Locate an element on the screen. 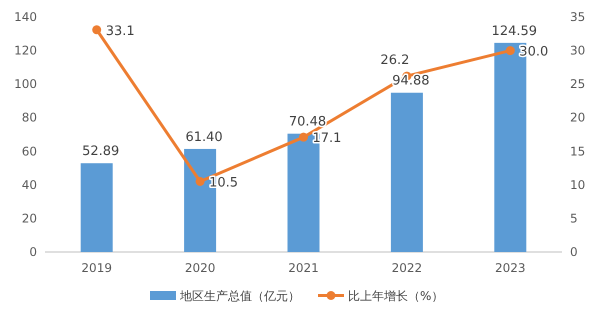 The height and width of the screenshot is (321, 600). legend-label: 地区生产总值（亿元） is located at coordinates (239, 296).